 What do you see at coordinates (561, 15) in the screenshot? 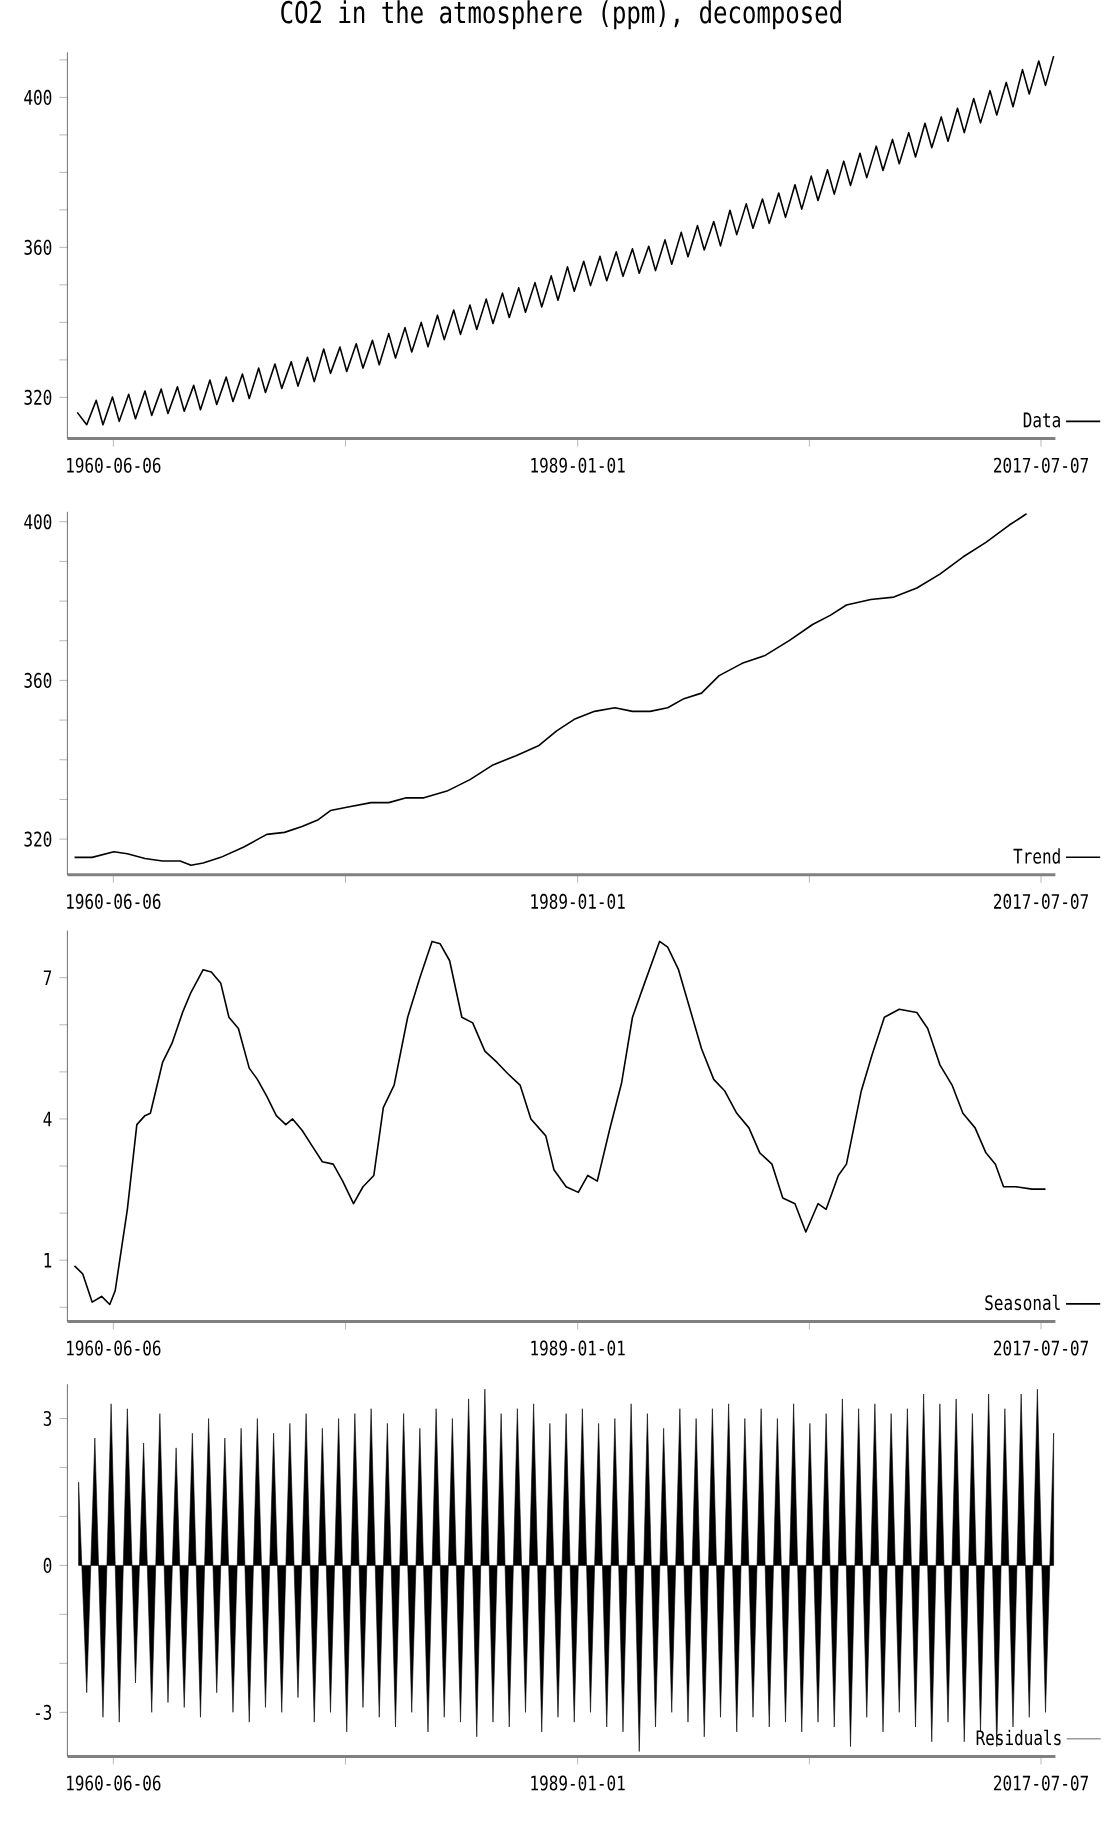
I see `chart-title: CO2 in the atmosphere (ppm), decomposed` at bounding box center [561, 15].